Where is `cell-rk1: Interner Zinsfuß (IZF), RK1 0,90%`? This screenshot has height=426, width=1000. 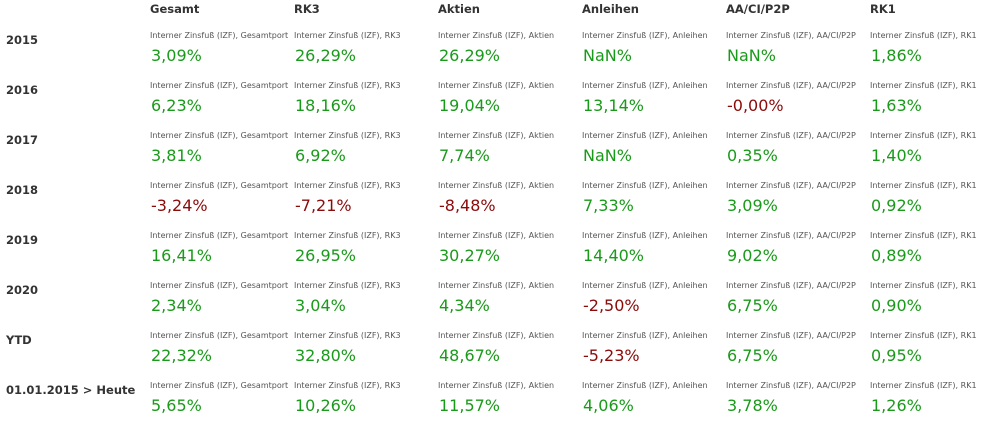
cell-rk1: Interner Zinsfuß (IZF), RK1 0,90% is located at coordinates (935, 300).